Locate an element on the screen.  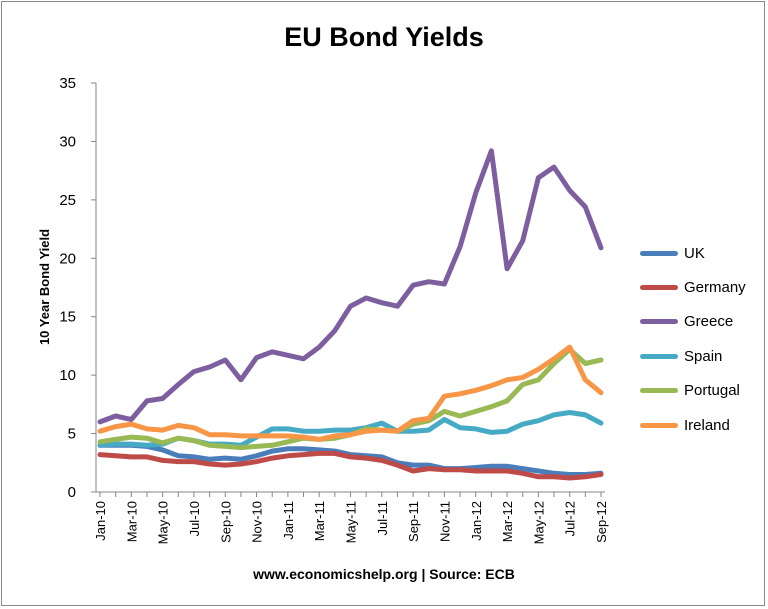
y-tick-label: 5 is located at coordinates (72, 434).